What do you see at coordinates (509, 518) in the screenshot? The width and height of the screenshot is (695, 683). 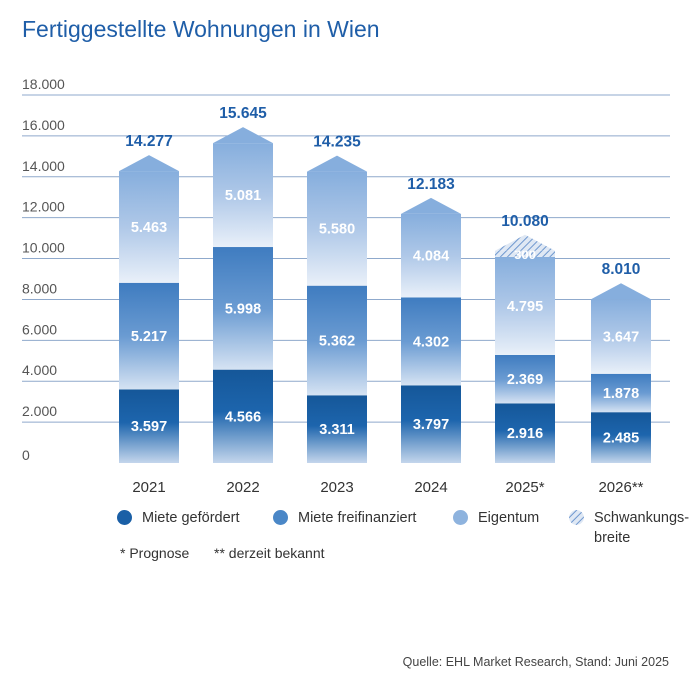 I see `legend-label: Eigentum` at bounding box center [509, 518].